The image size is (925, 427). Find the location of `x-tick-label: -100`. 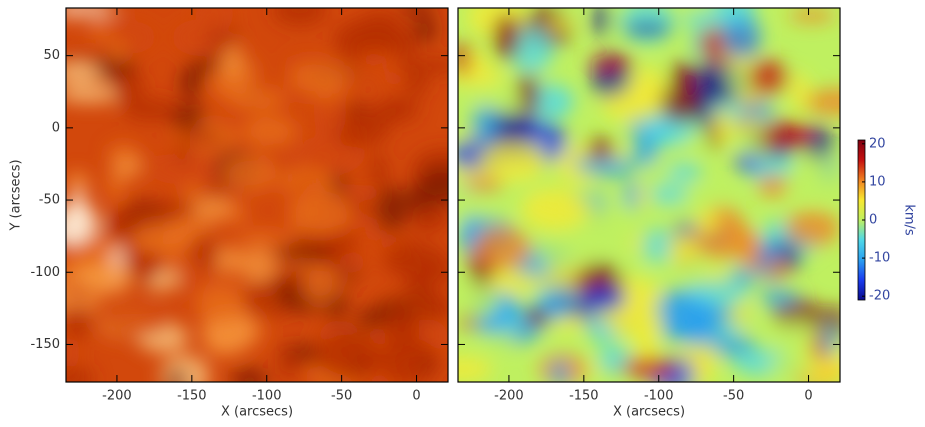

x-tick-label: -100 is located at coordinates (659, 396).